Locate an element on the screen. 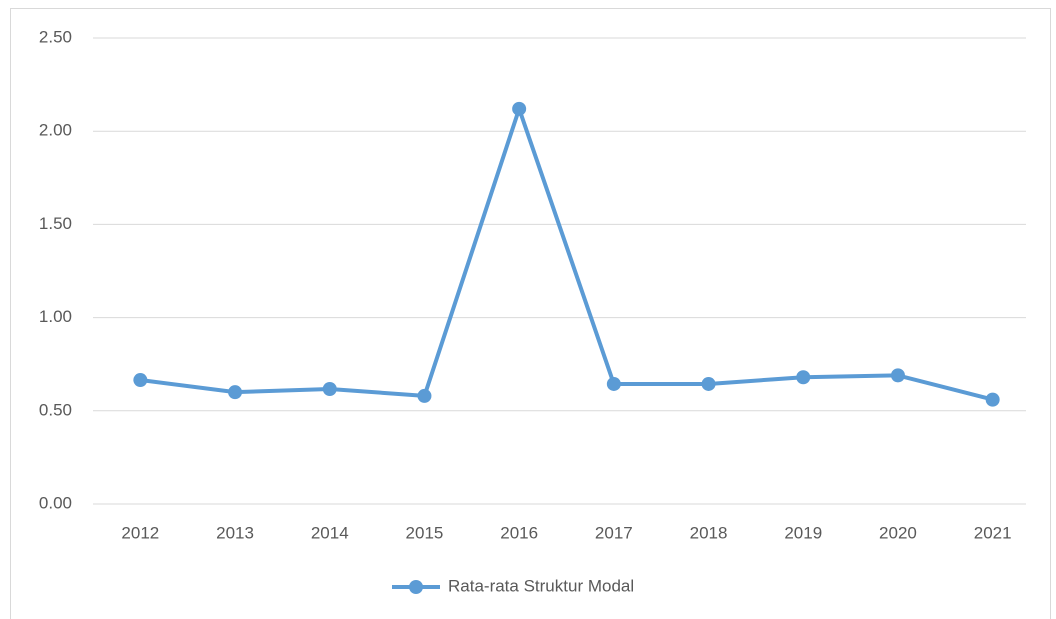  x-tick-label: 2013 is located at coordinates (235, 532).